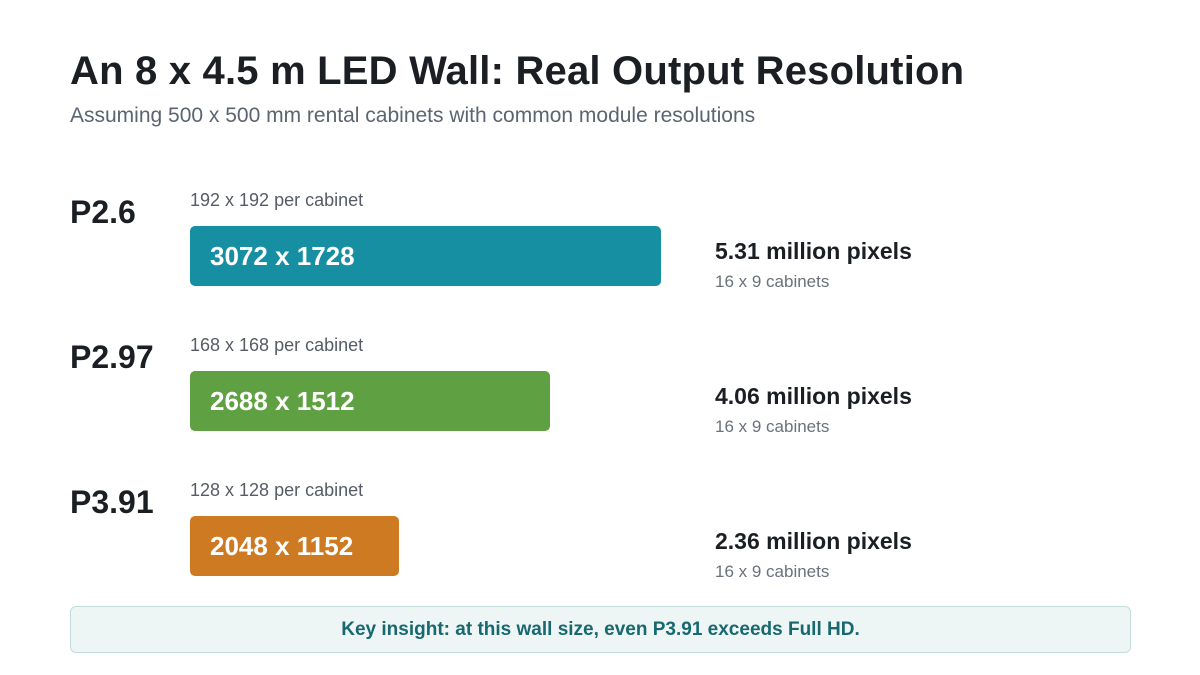 The image size is (1200, 675). Describe the element at coordinates (282, 256) in the screenshot. I see `resolution-label: 3072 x 1728` at that location.